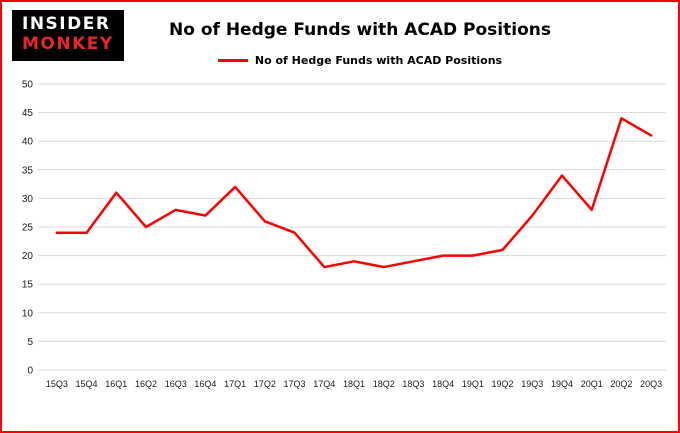  What do you see at coordinates (295, 384) in the screenshot?
I see `x-tick-label: 17Q3` at bounding box center [295, 384].